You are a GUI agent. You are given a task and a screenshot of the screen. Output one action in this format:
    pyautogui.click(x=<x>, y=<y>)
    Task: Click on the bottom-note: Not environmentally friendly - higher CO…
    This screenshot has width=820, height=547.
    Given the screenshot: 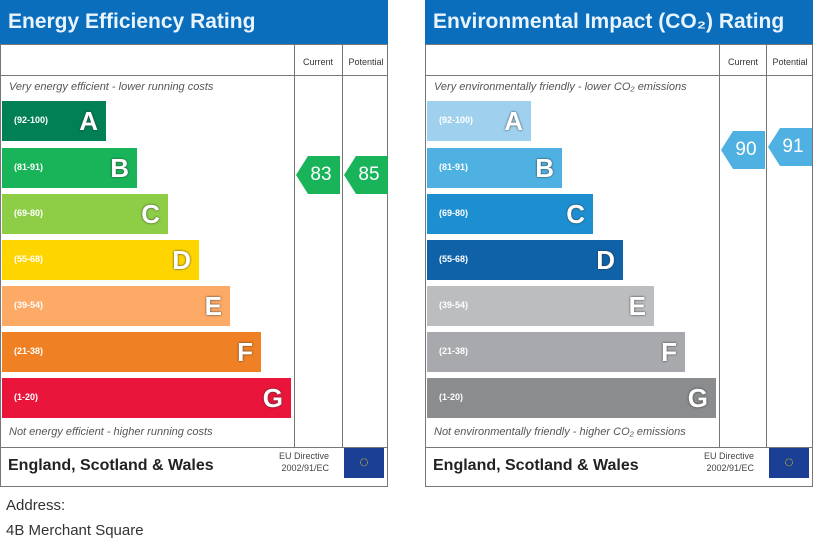 What is the action you would take?
    pyautogui.click(x=560, y=432)
    